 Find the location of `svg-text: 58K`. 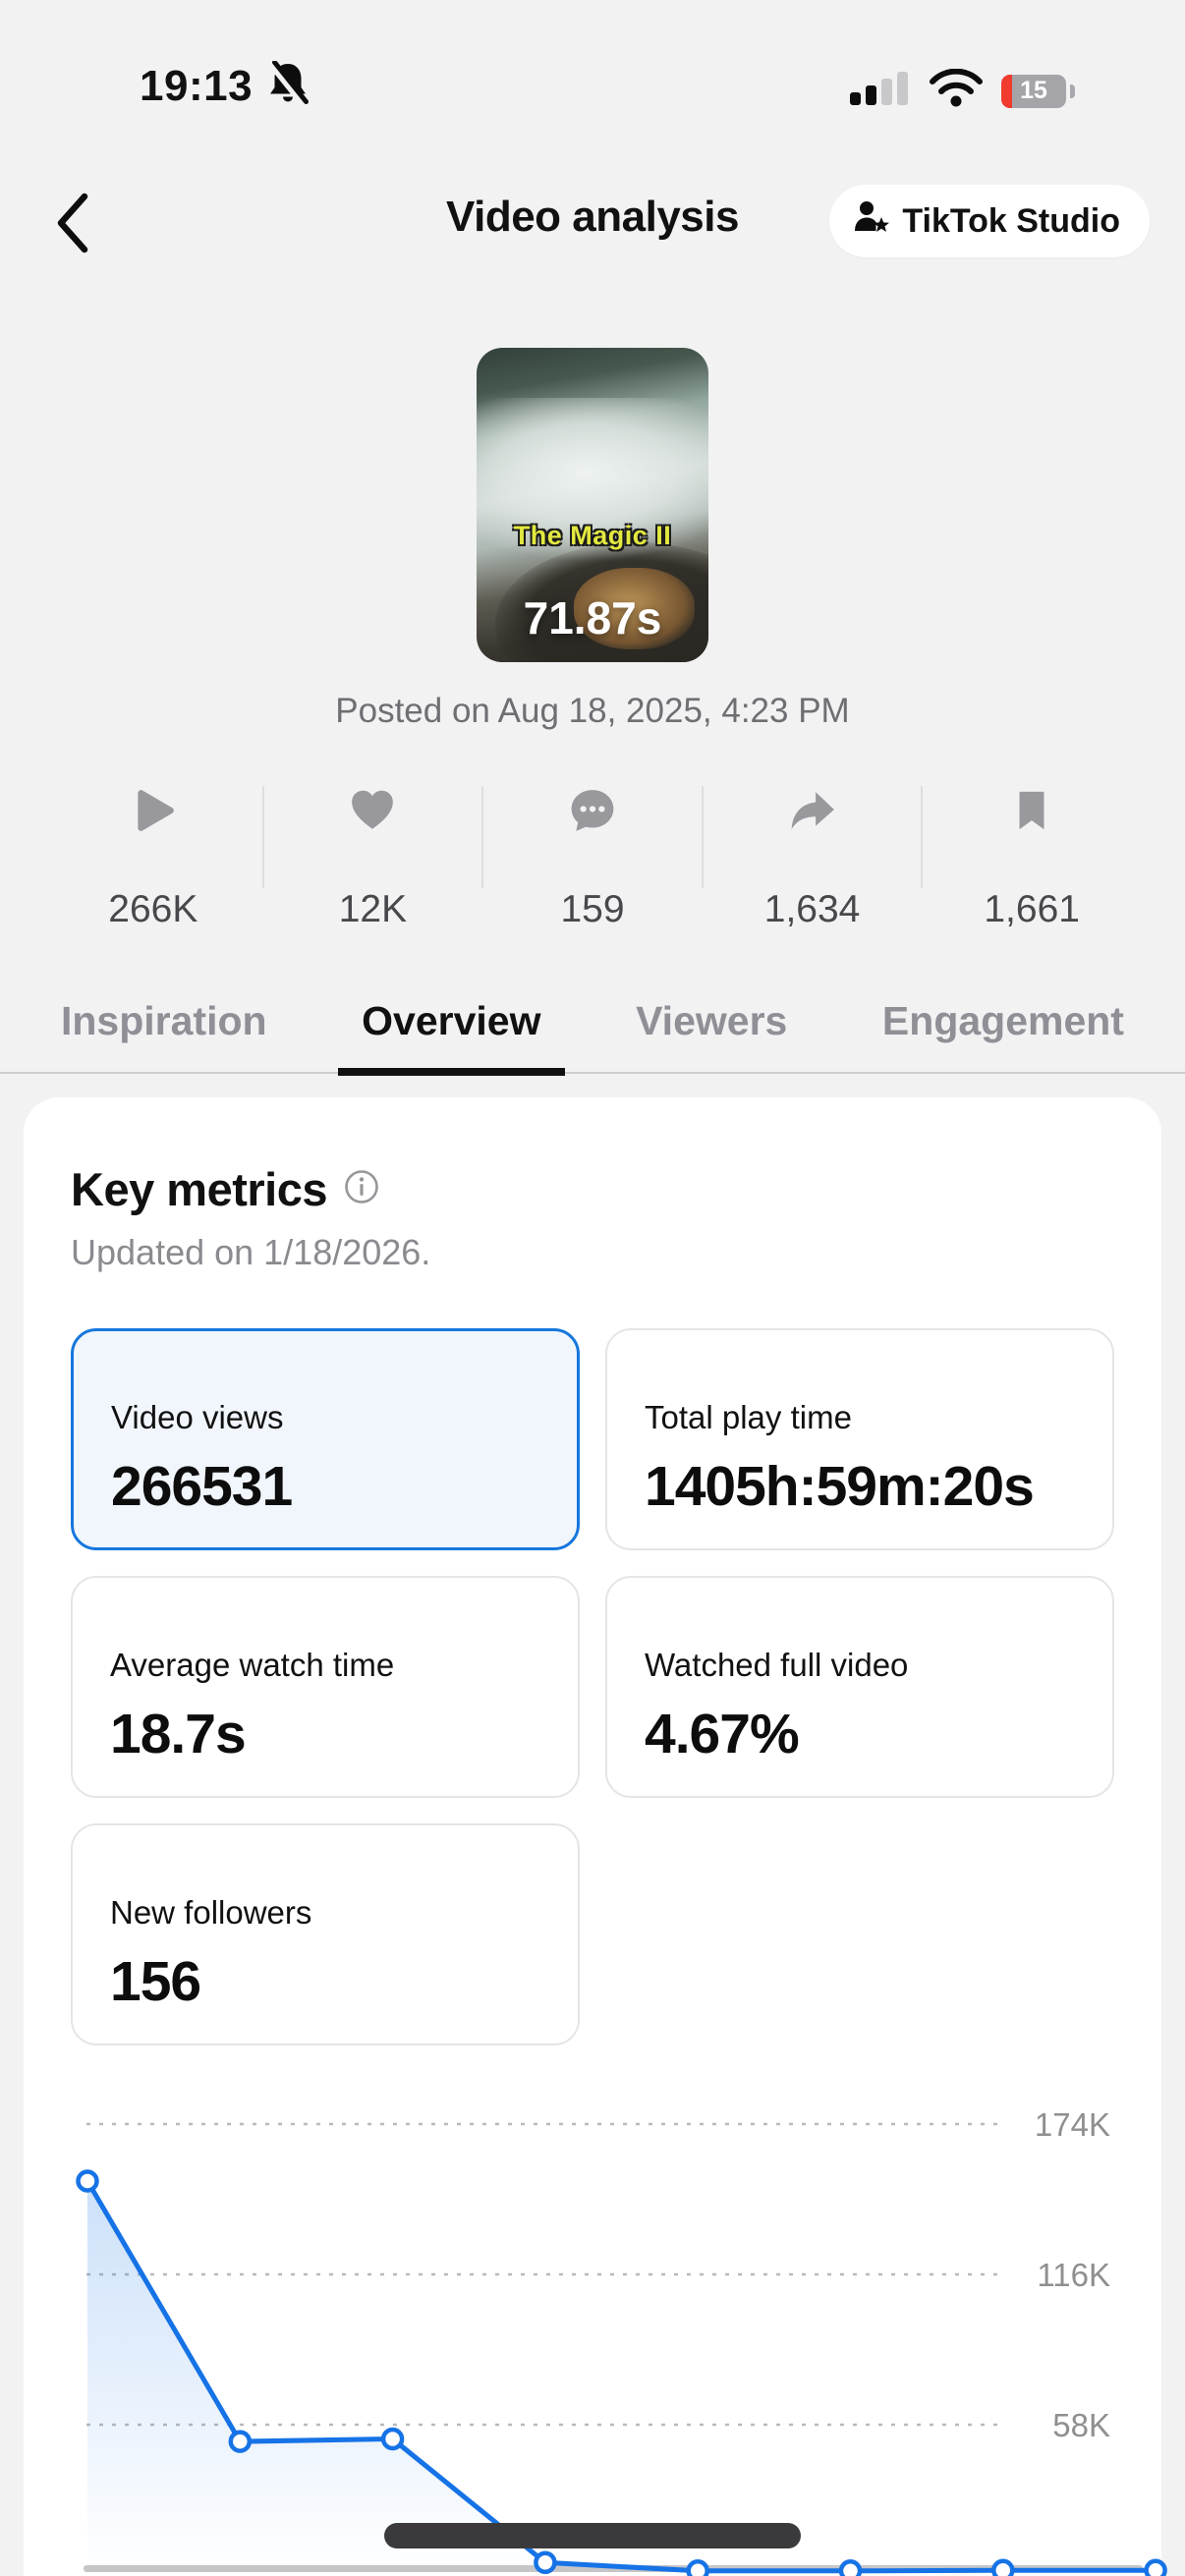

svg-text: 58K is located at coordinates (1081, 2425).